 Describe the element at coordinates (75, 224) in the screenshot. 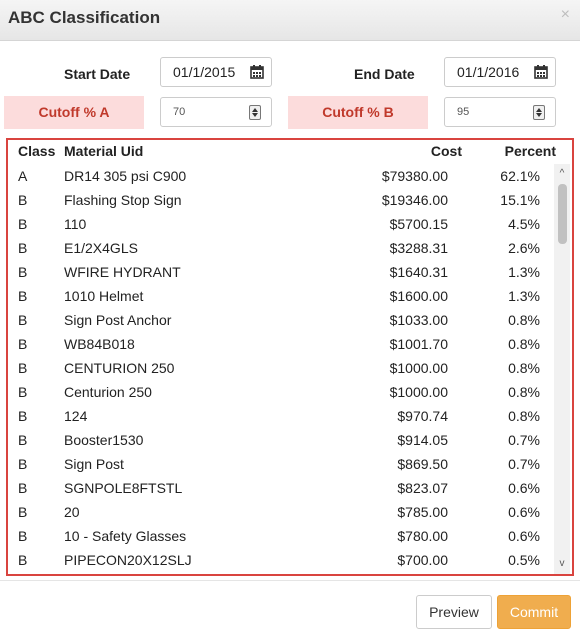

I see `cell-material-uid: 110` at that location.